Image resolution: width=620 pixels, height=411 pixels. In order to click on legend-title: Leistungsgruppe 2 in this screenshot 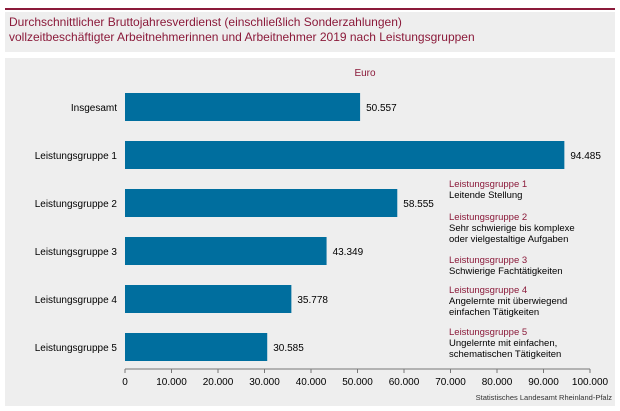, I will do `click(488, 217)`.